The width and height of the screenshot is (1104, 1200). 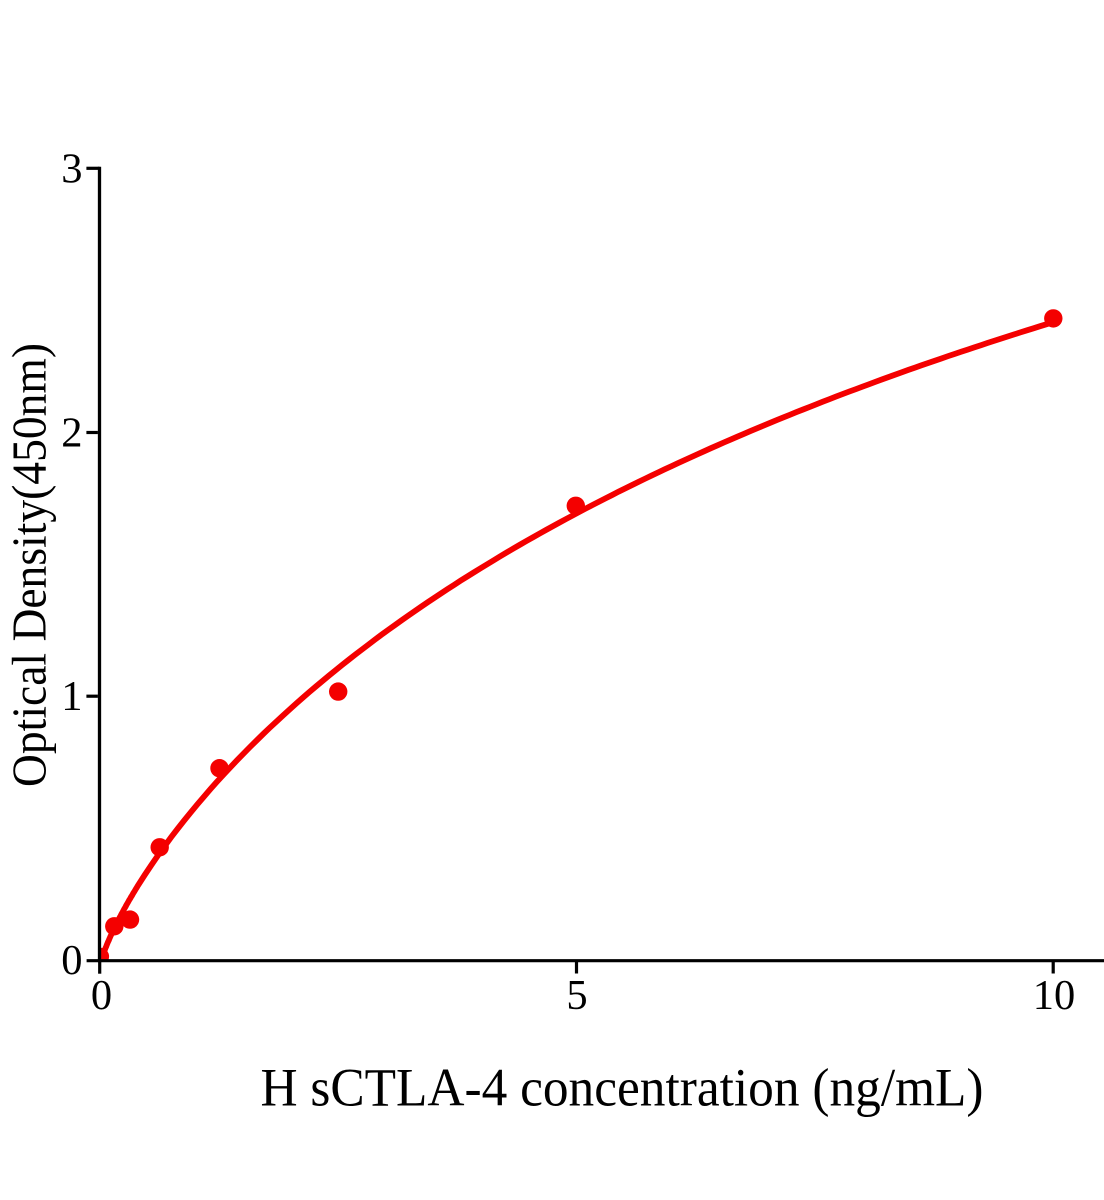 I want to click on svg-text: 3, so click(x=71, y=168).